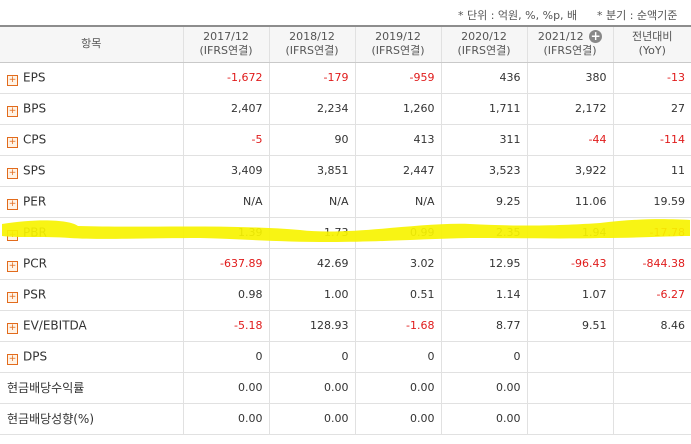  What do you see at coordinates (311, 109) in the screenshot?
I see `value-cell: 2,234` at bounding box center [311, 109].